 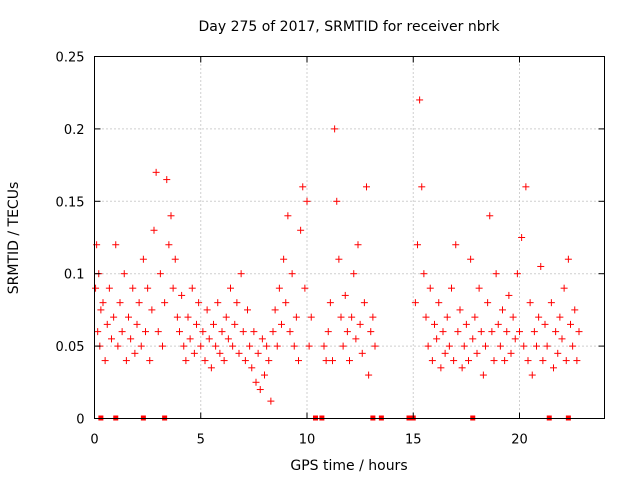 What do you see at coordinates (74, 275) in the screenshot?
I see `y-tick-label: 0.1` at bounding box center [74, 275].